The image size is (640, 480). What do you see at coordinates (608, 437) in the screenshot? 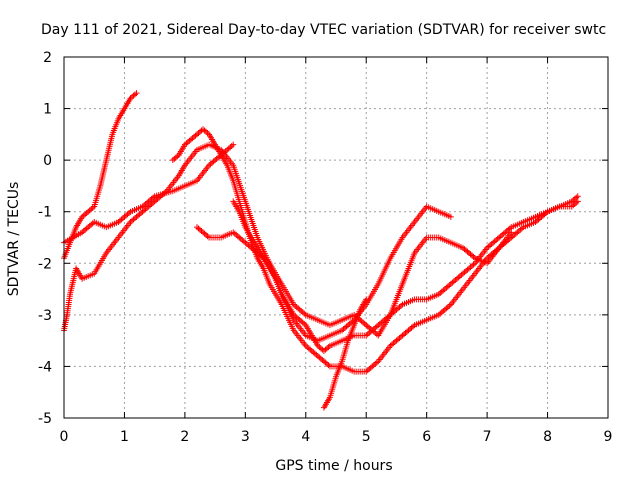
I see `x-tick-label: 9` at bounding box center [608, 437].